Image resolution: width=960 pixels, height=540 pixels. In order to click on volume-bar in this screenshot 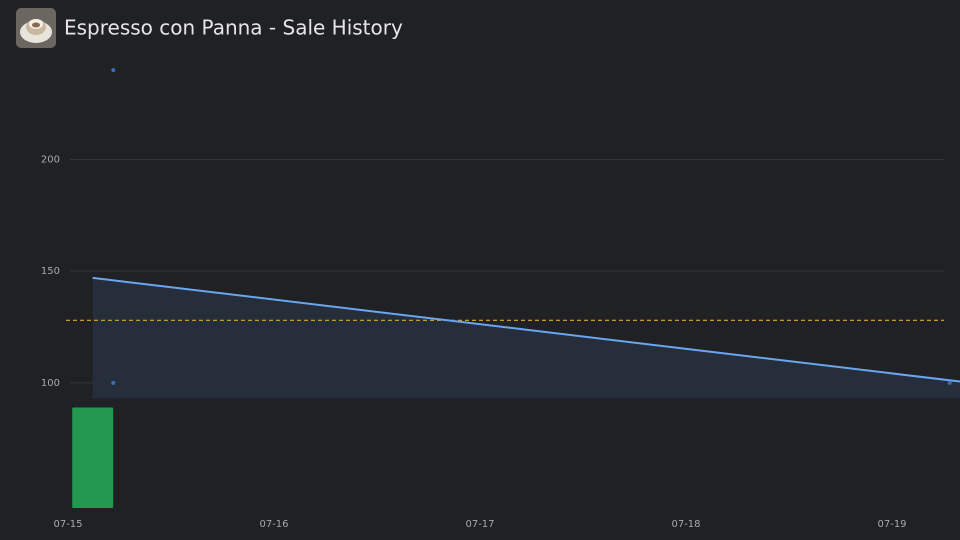, I will do `click(93, 457)`.